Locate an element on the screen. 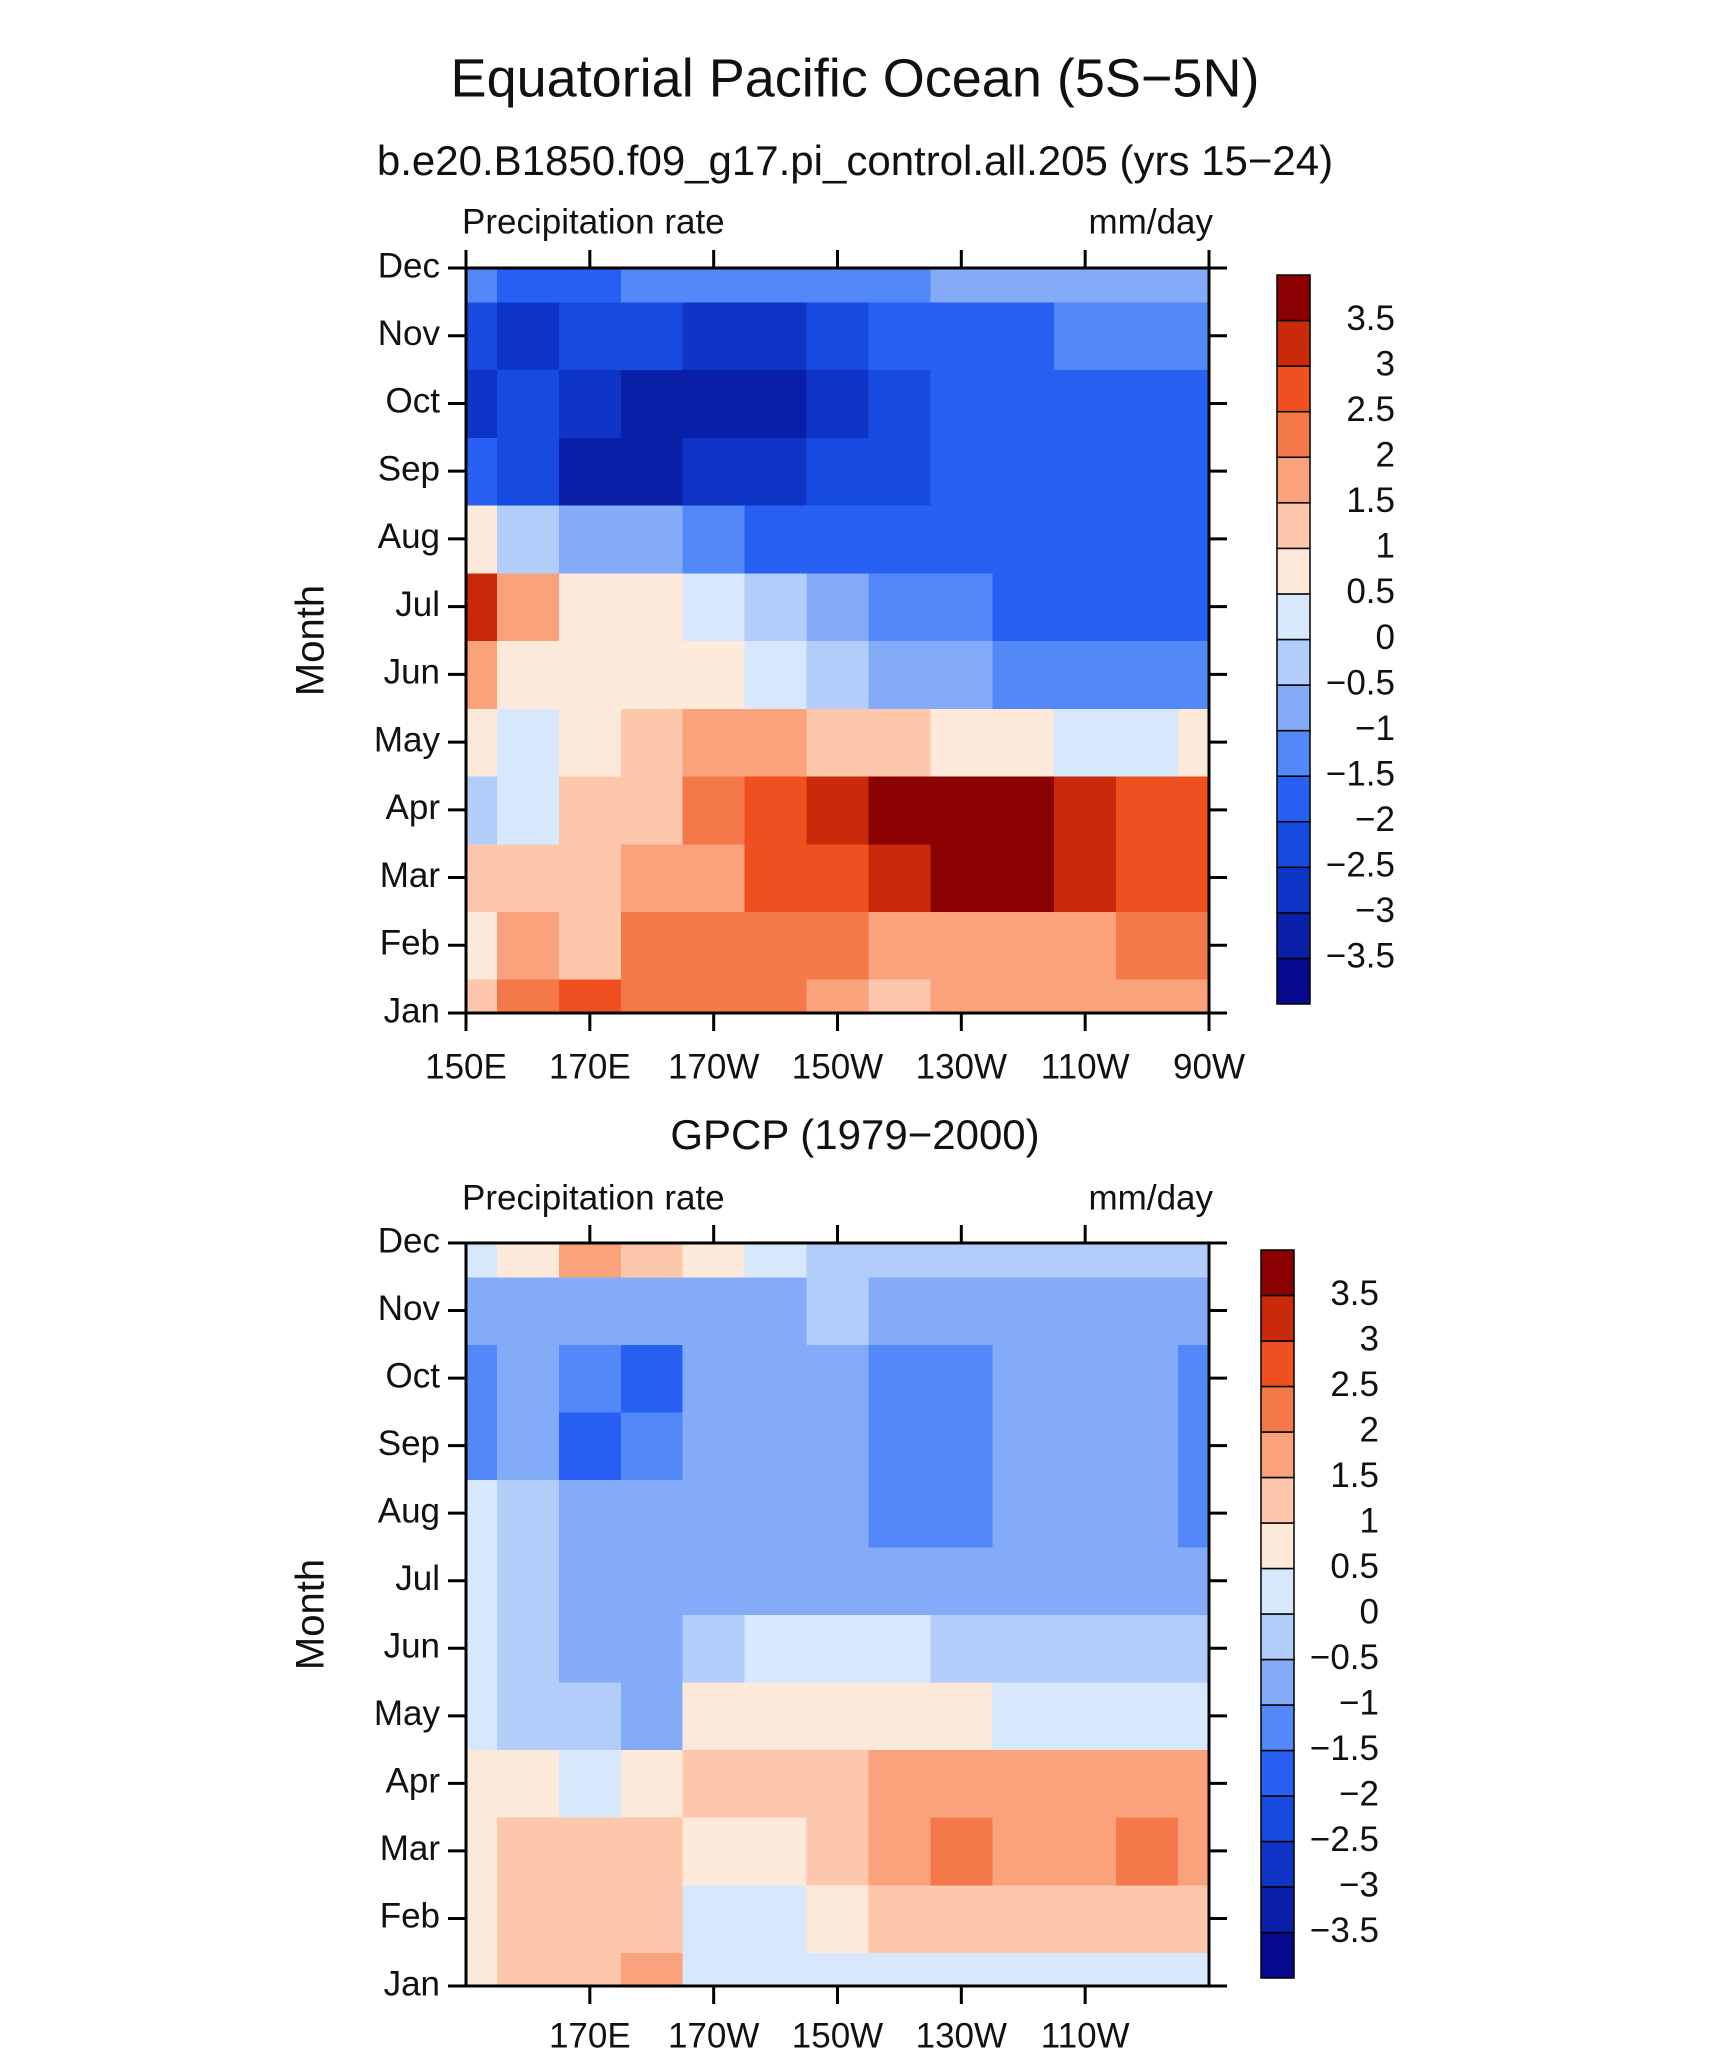 Image resolution: width=1710 pixels, height=2059 pixels. colorbar-label: −0.5 is located at coordinates (1360, 682).